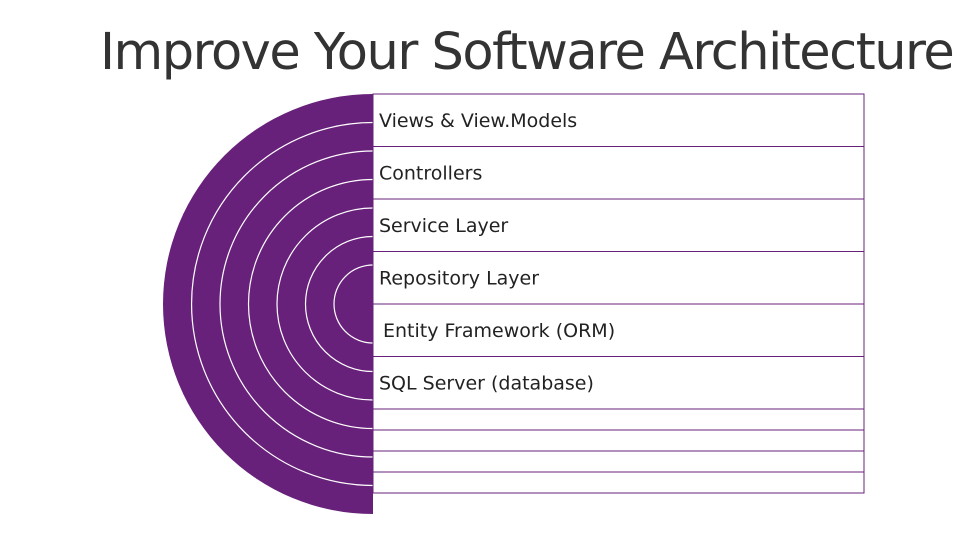  Describe the element at coordinates (459, 279) in the screenshot. I see `layer-label: Repository Layer` at that location.